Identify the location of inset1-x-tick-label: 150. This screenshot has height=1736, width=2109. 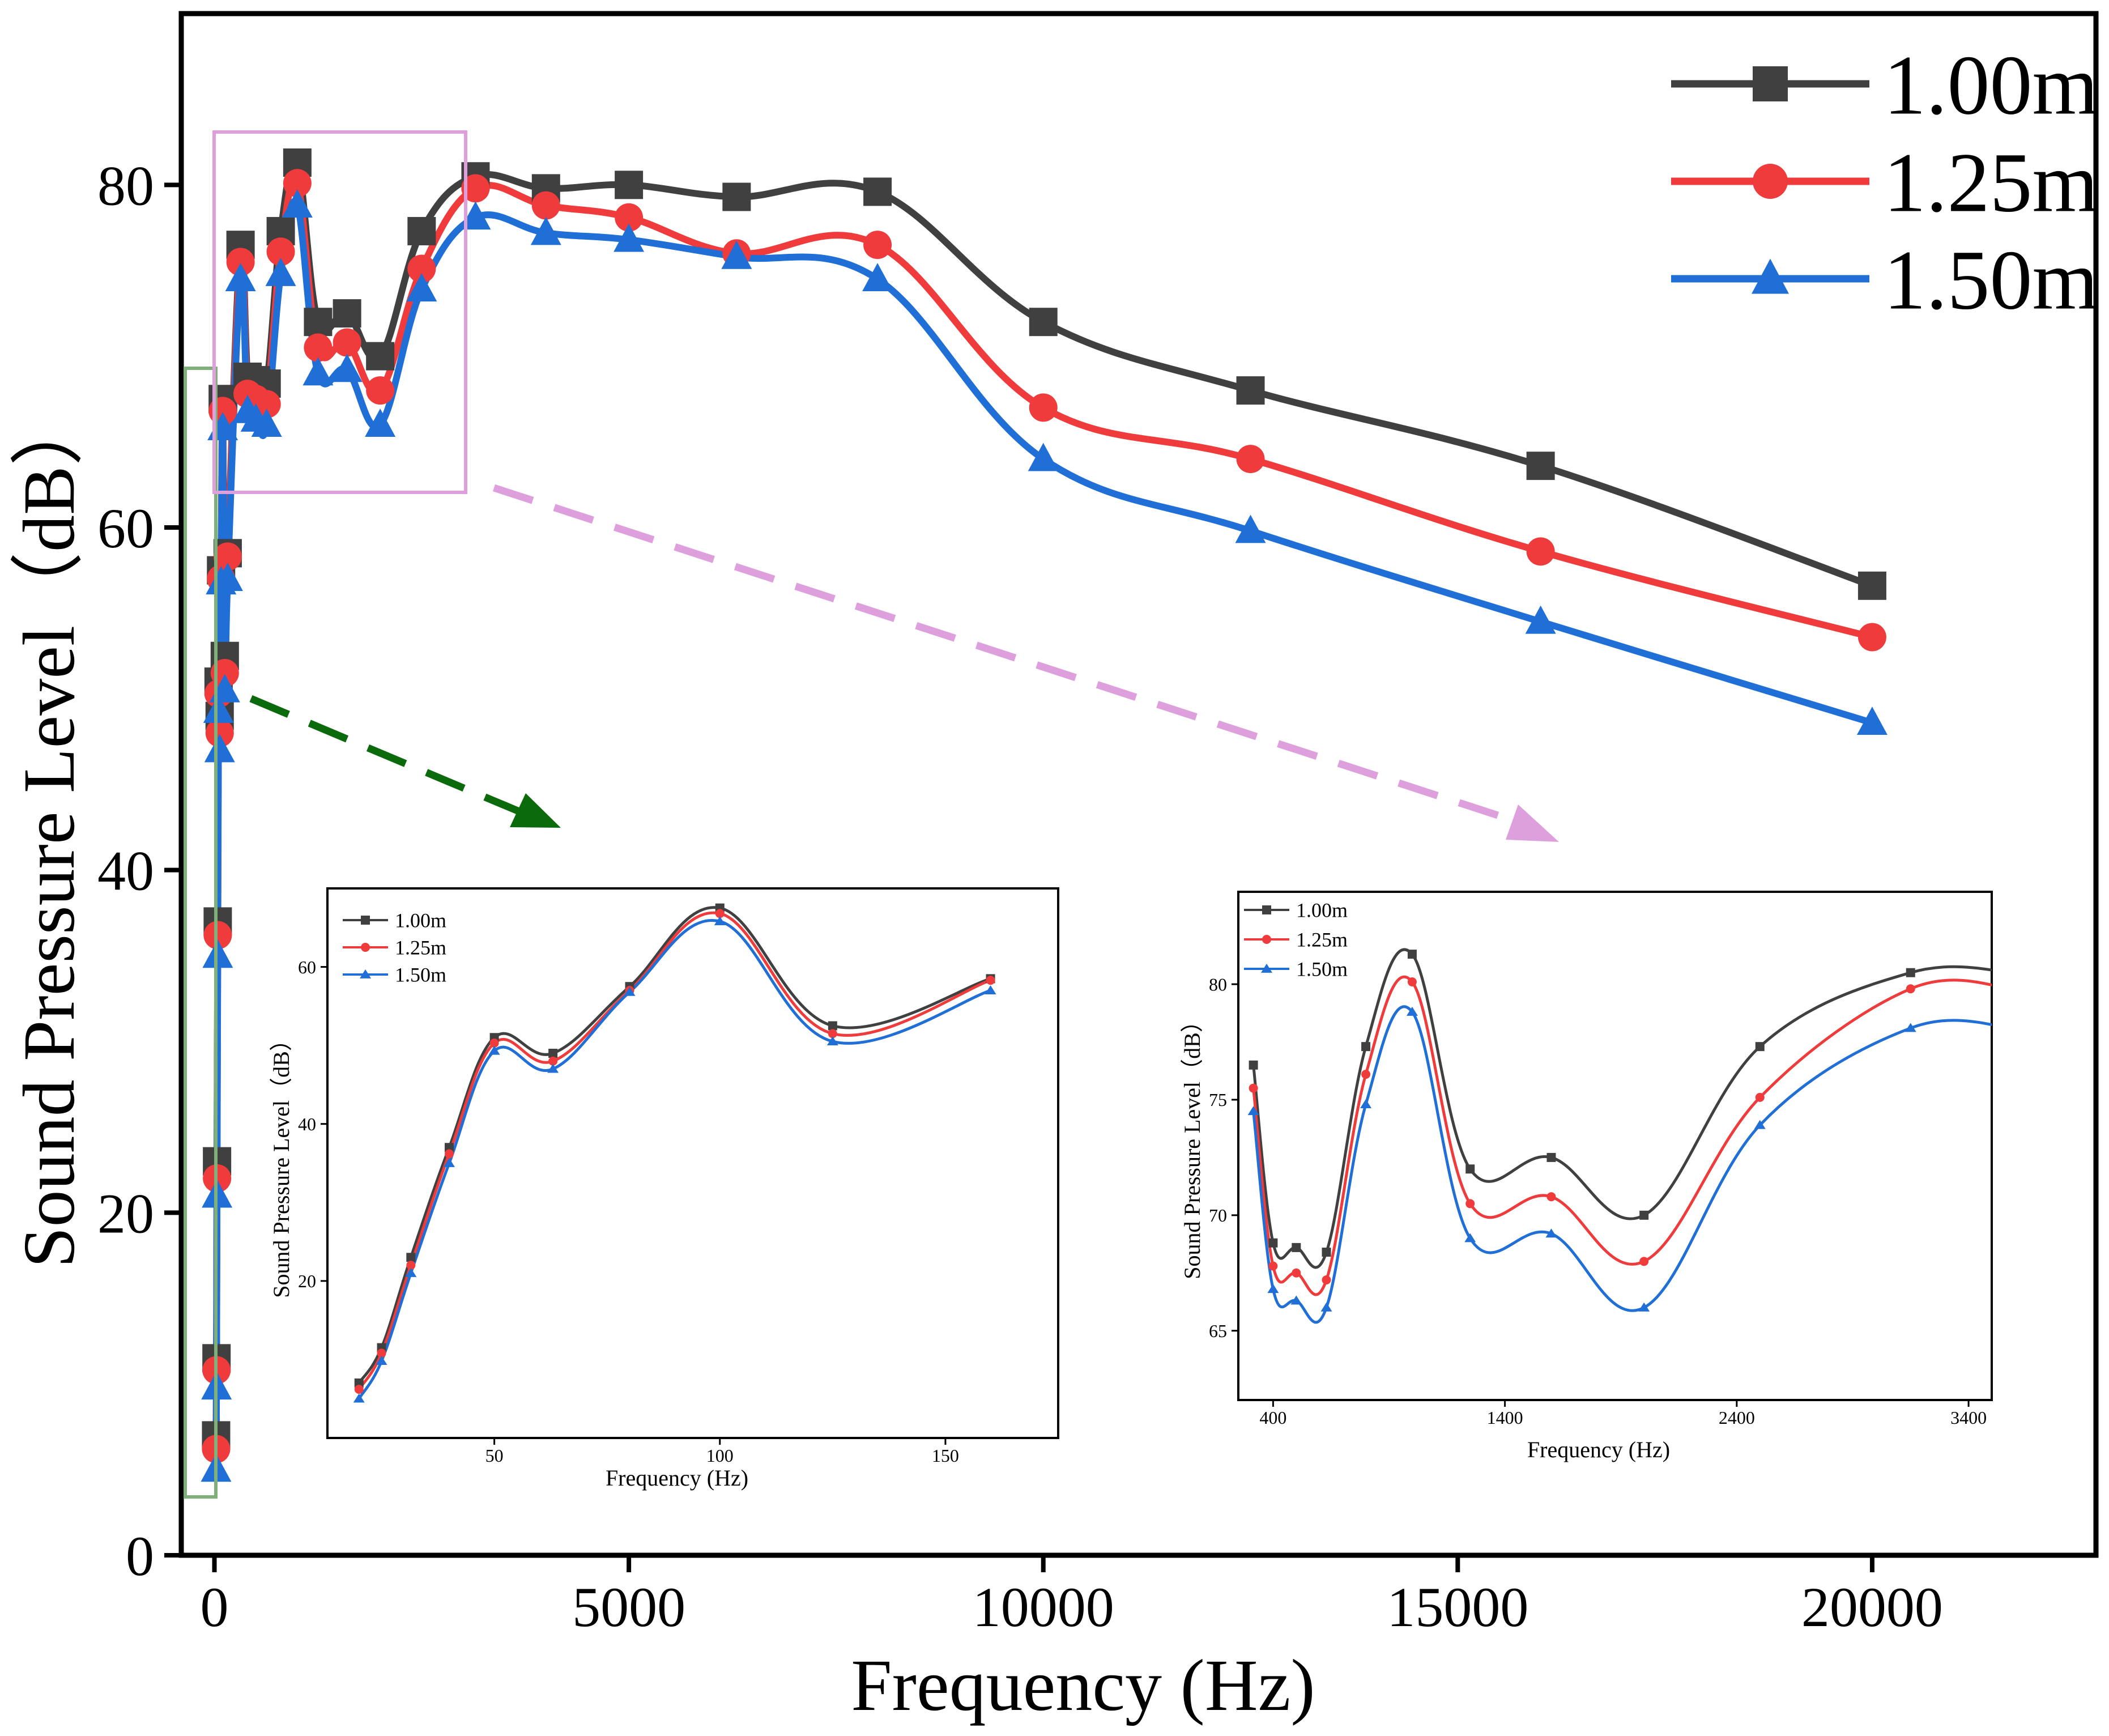
(945, 1455).